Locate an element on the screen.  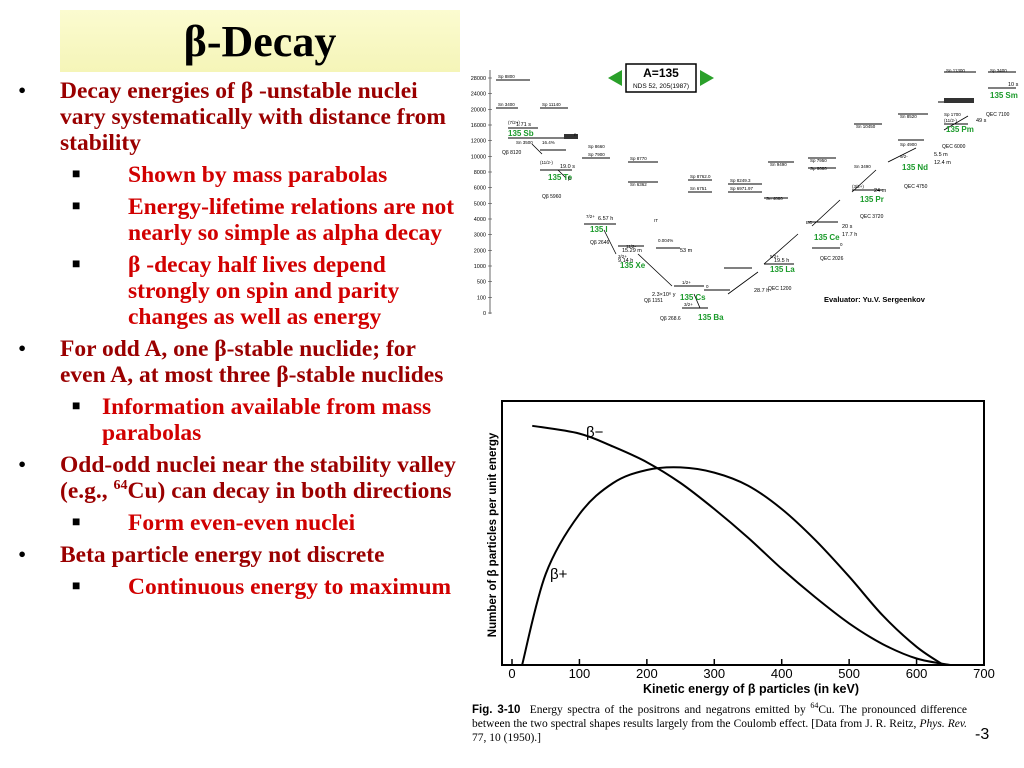
svg-text: Sn 3400 is located at coordinates (506, 104).